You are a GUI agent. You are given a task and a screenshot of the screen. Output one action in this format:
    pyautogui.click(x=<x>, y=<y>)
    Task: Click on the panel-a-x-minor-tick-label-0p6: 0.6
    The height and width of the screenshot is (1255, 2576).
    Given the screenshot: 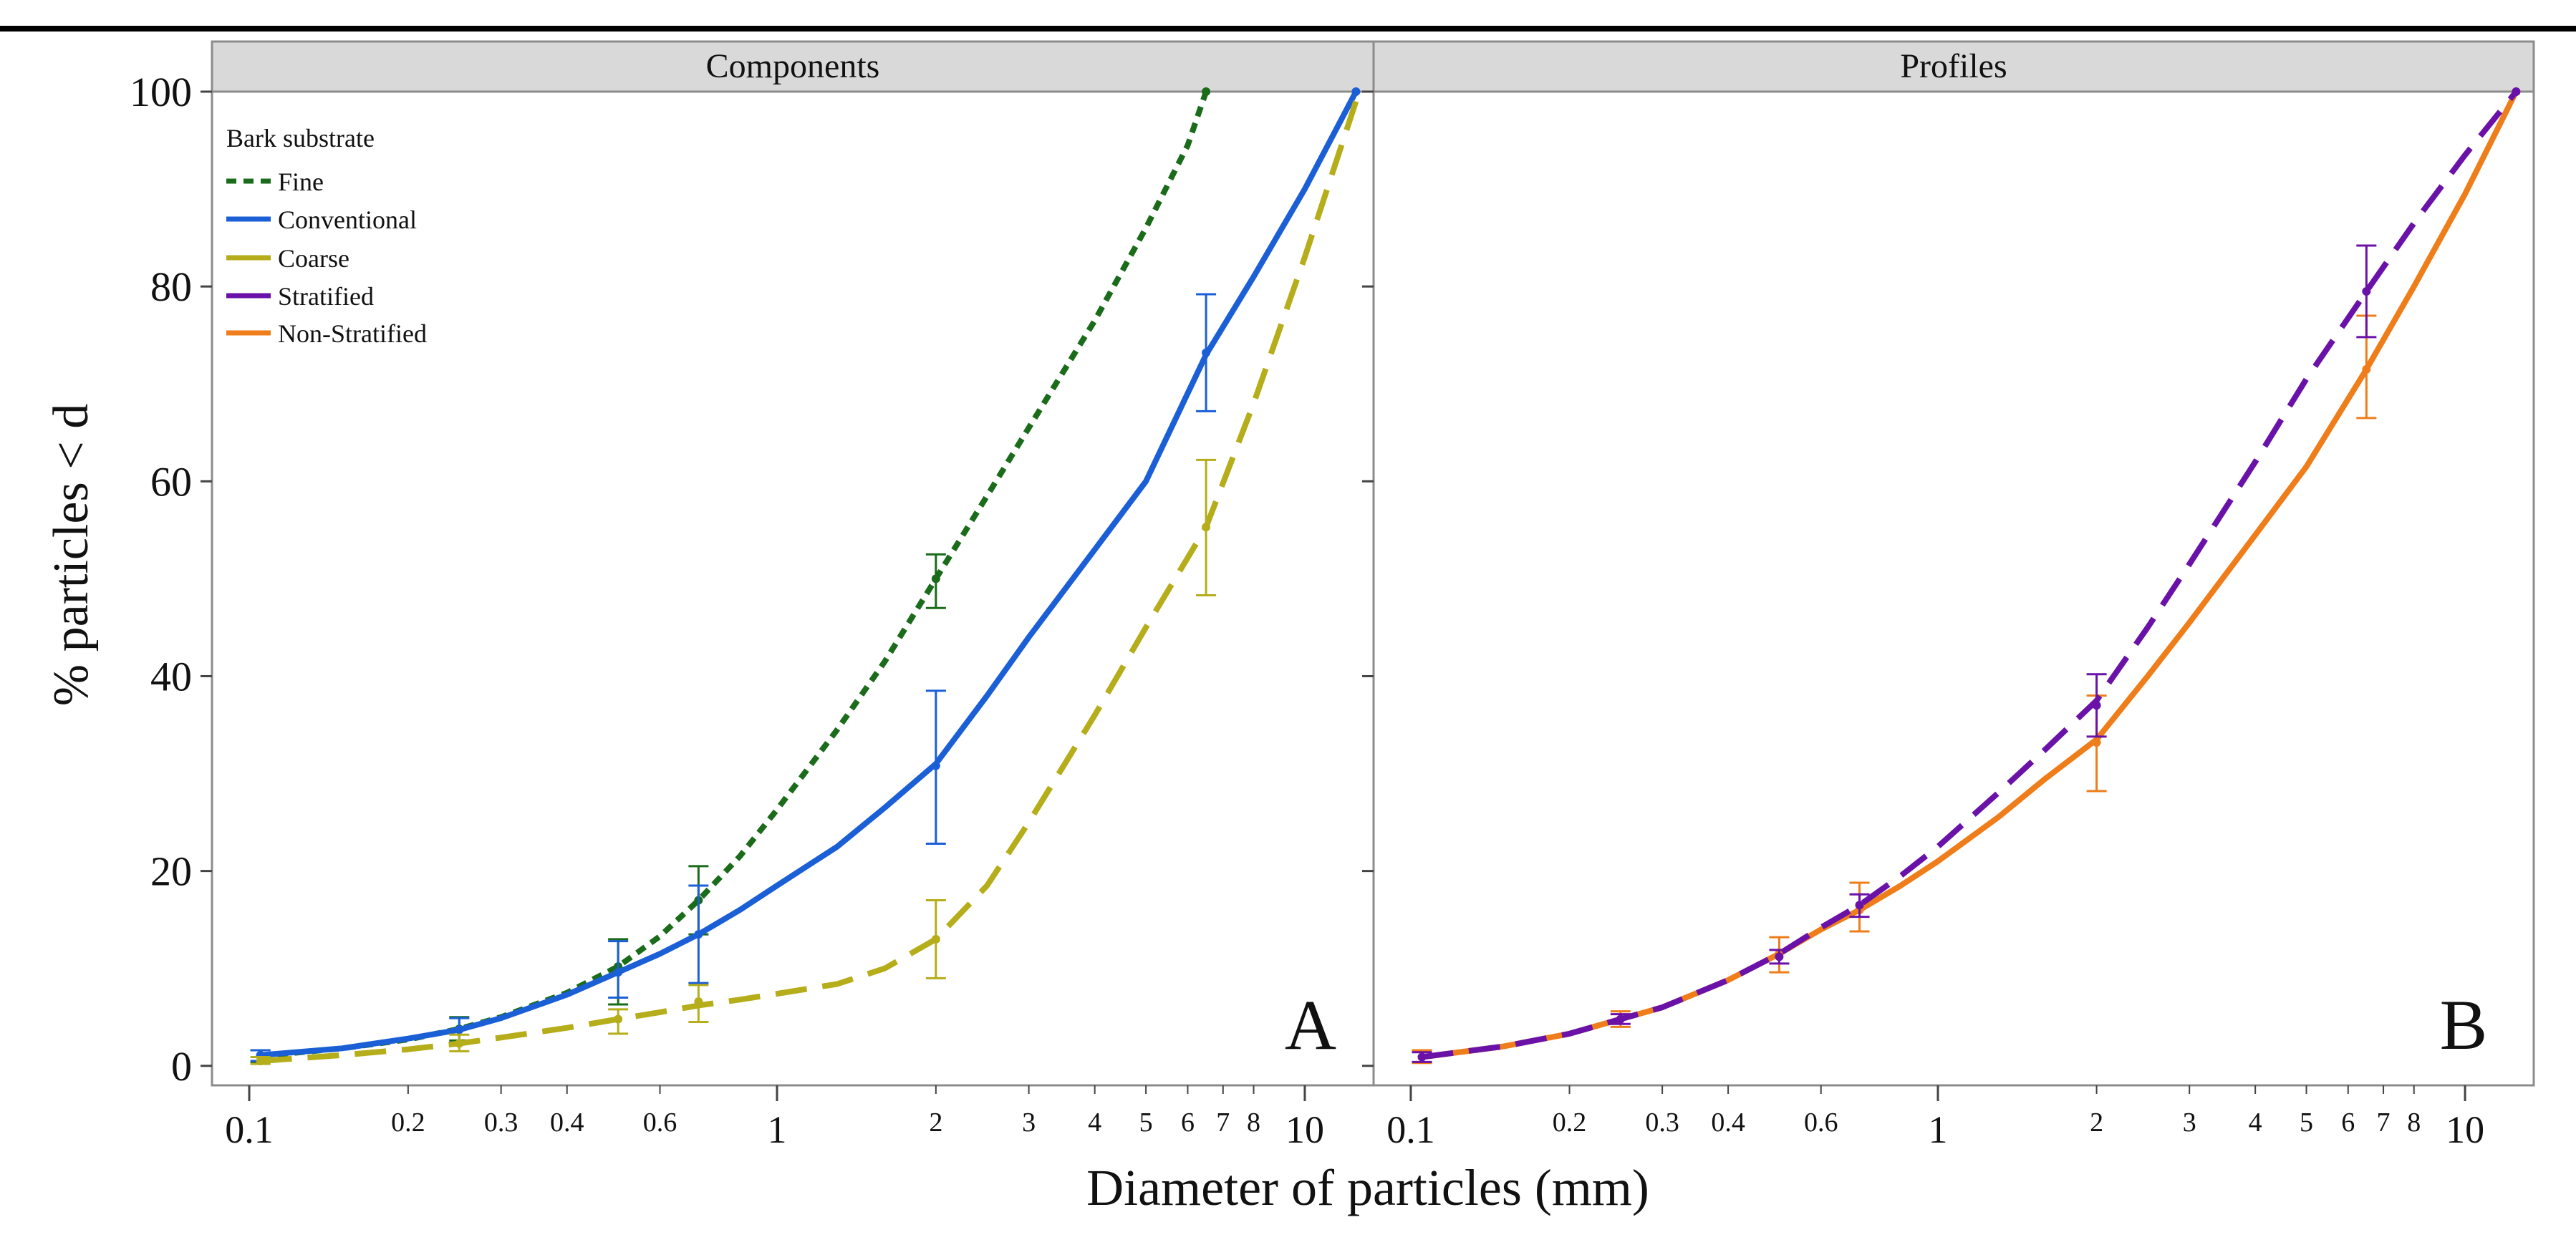 What is the action you would take?
    pyautogui.click(x=660, y=1123)
    